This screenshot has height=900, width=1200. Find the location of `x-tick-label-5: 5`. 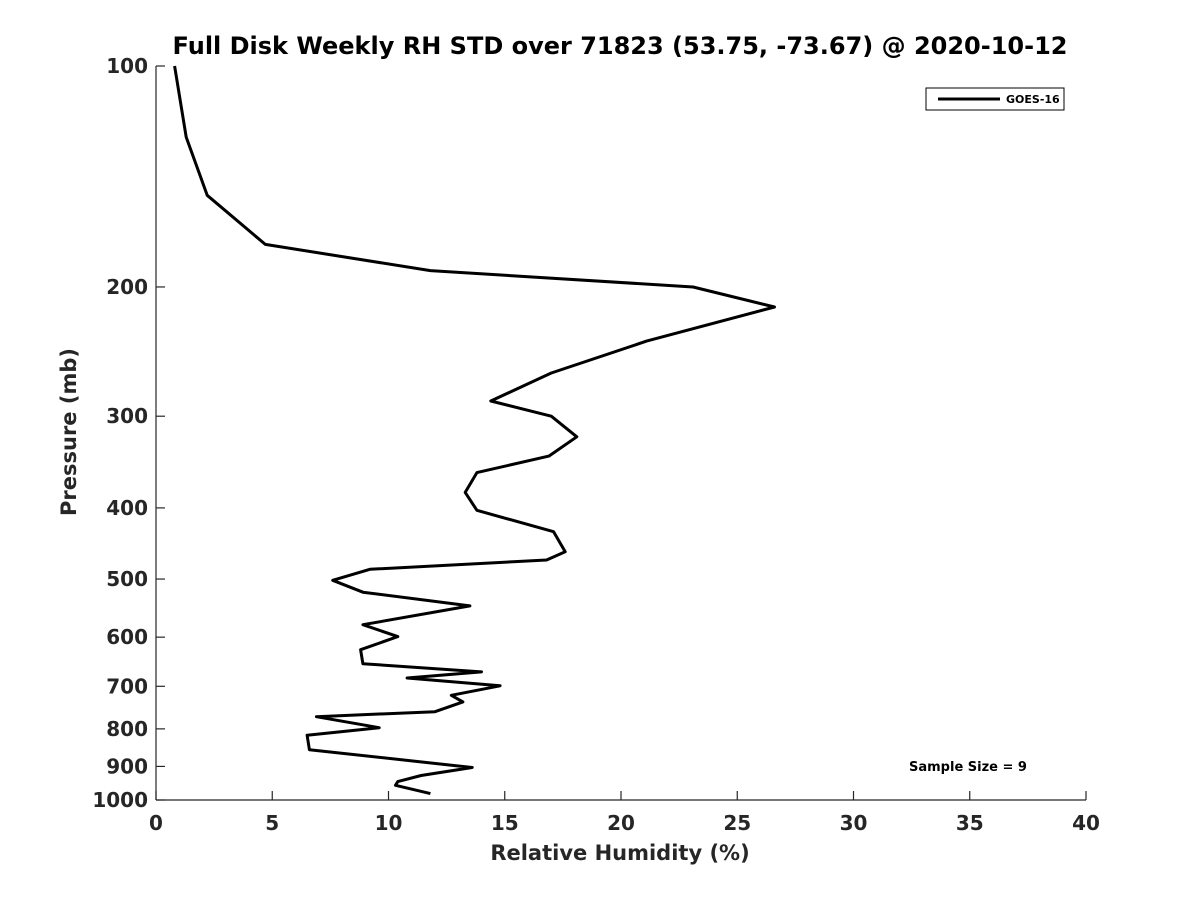

x-tick-label-5: 5 is located at coordinates (272, 823).